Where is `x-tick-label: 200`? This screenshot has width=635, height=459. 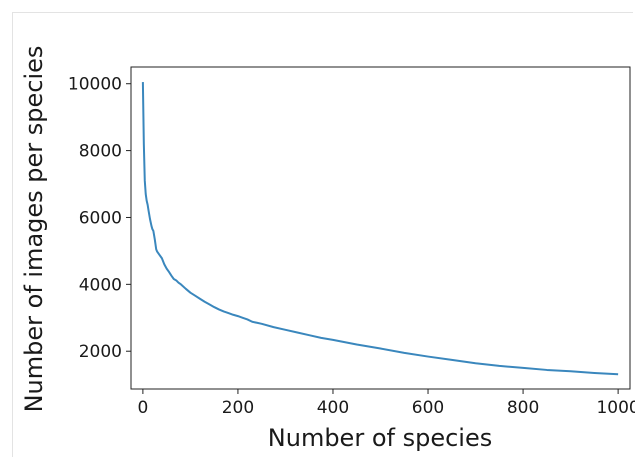
x-tick-label: 200 is located at coordinates (238, 408).